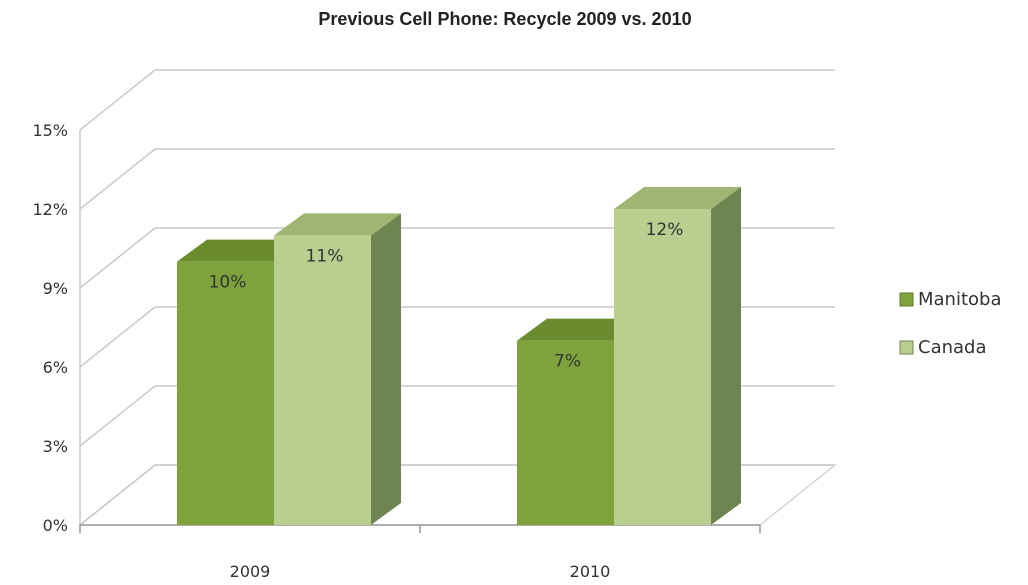 The width and height of the screenshot is (1028, 585). Describe the element at coordinates (50, 209) in the screenshot. I see `y-tick-label: 12%` at that location.